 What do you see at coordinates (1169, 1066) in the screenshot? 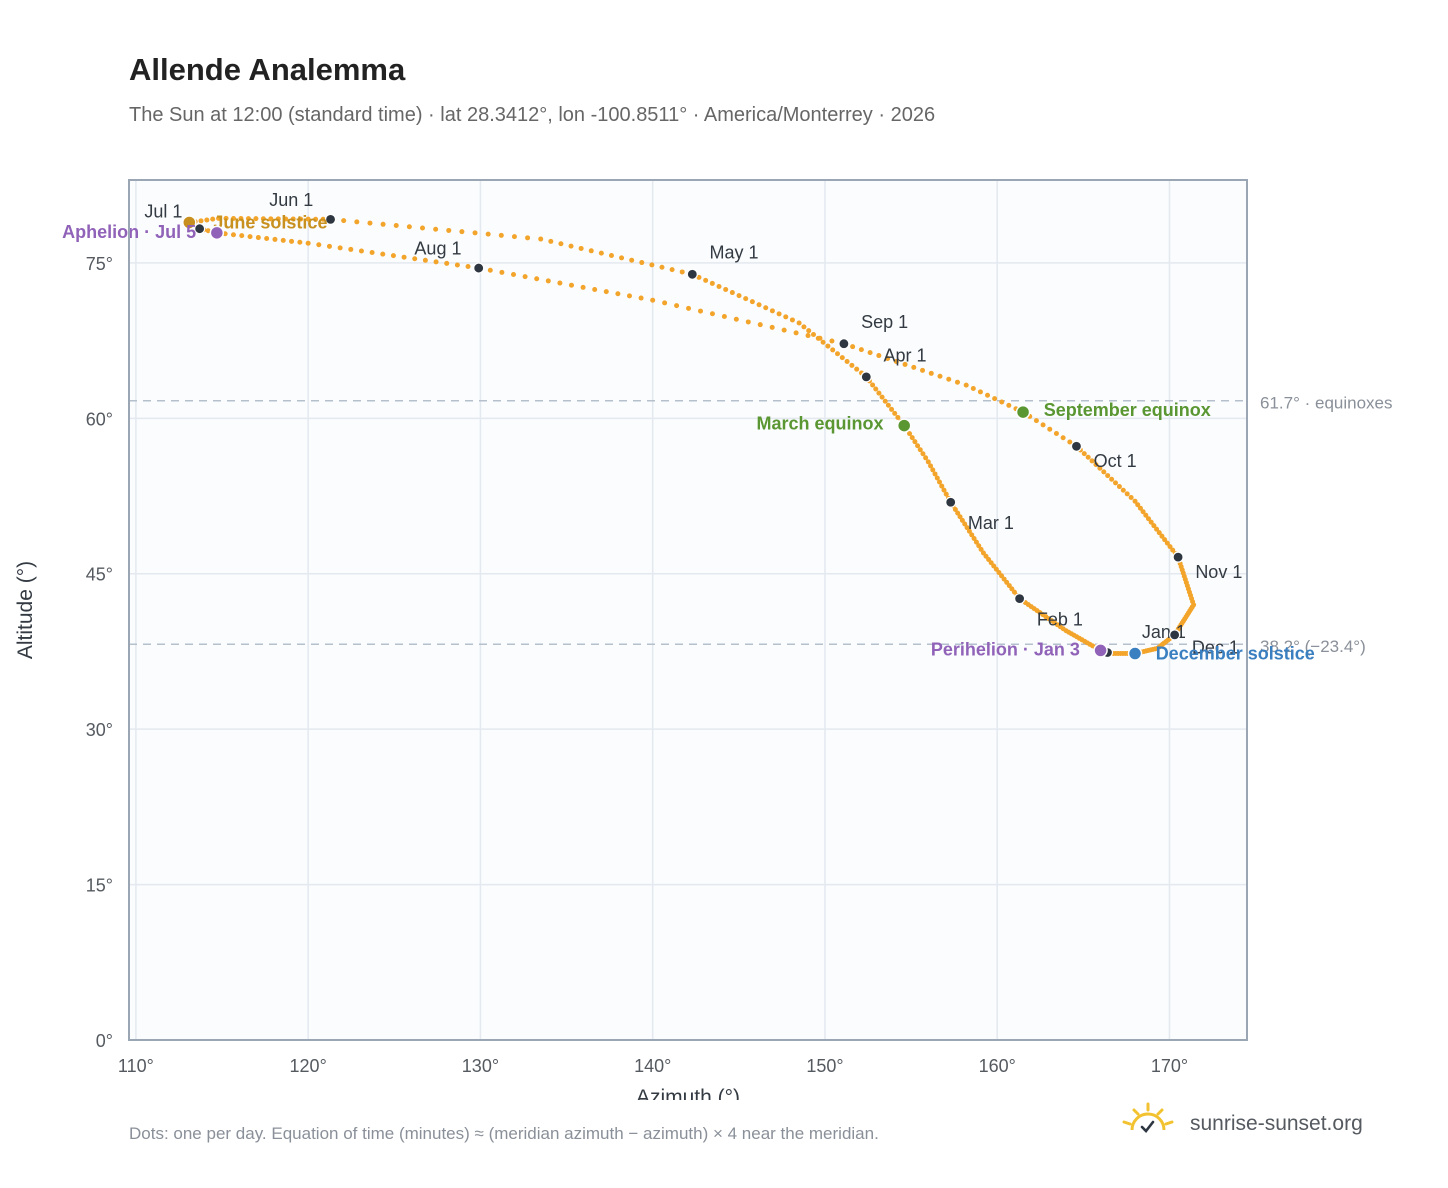
I see `x-tick-label: 170°` at bounding box center [1169, 1066].